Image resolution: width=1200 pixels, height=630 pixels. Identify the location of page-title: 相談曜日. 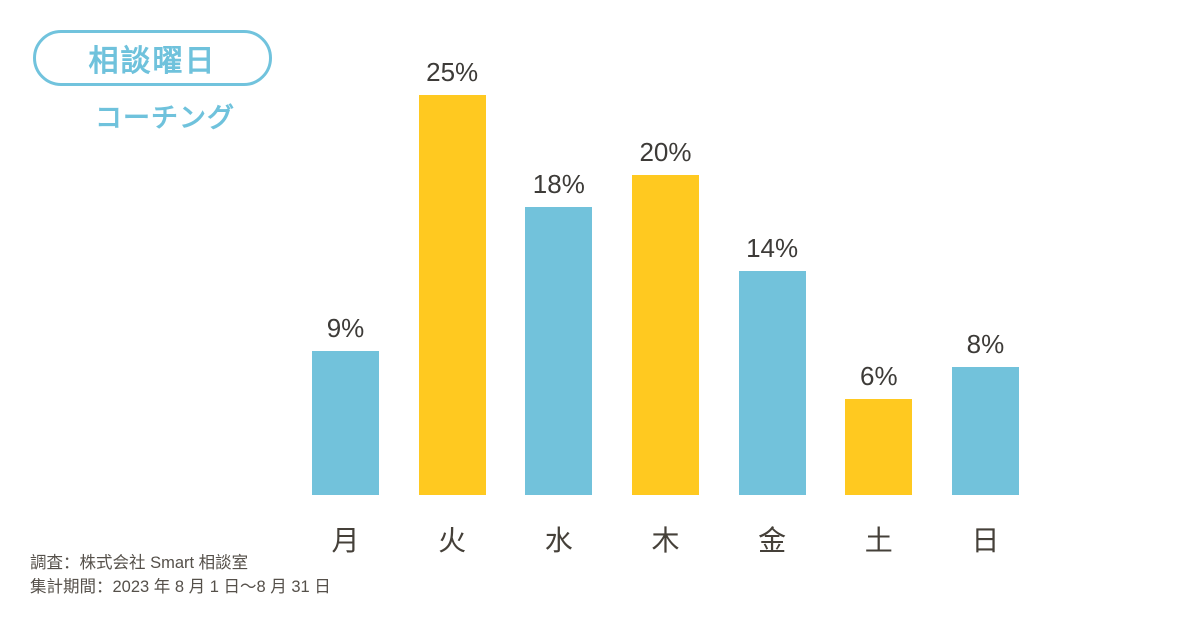
(152, 61).